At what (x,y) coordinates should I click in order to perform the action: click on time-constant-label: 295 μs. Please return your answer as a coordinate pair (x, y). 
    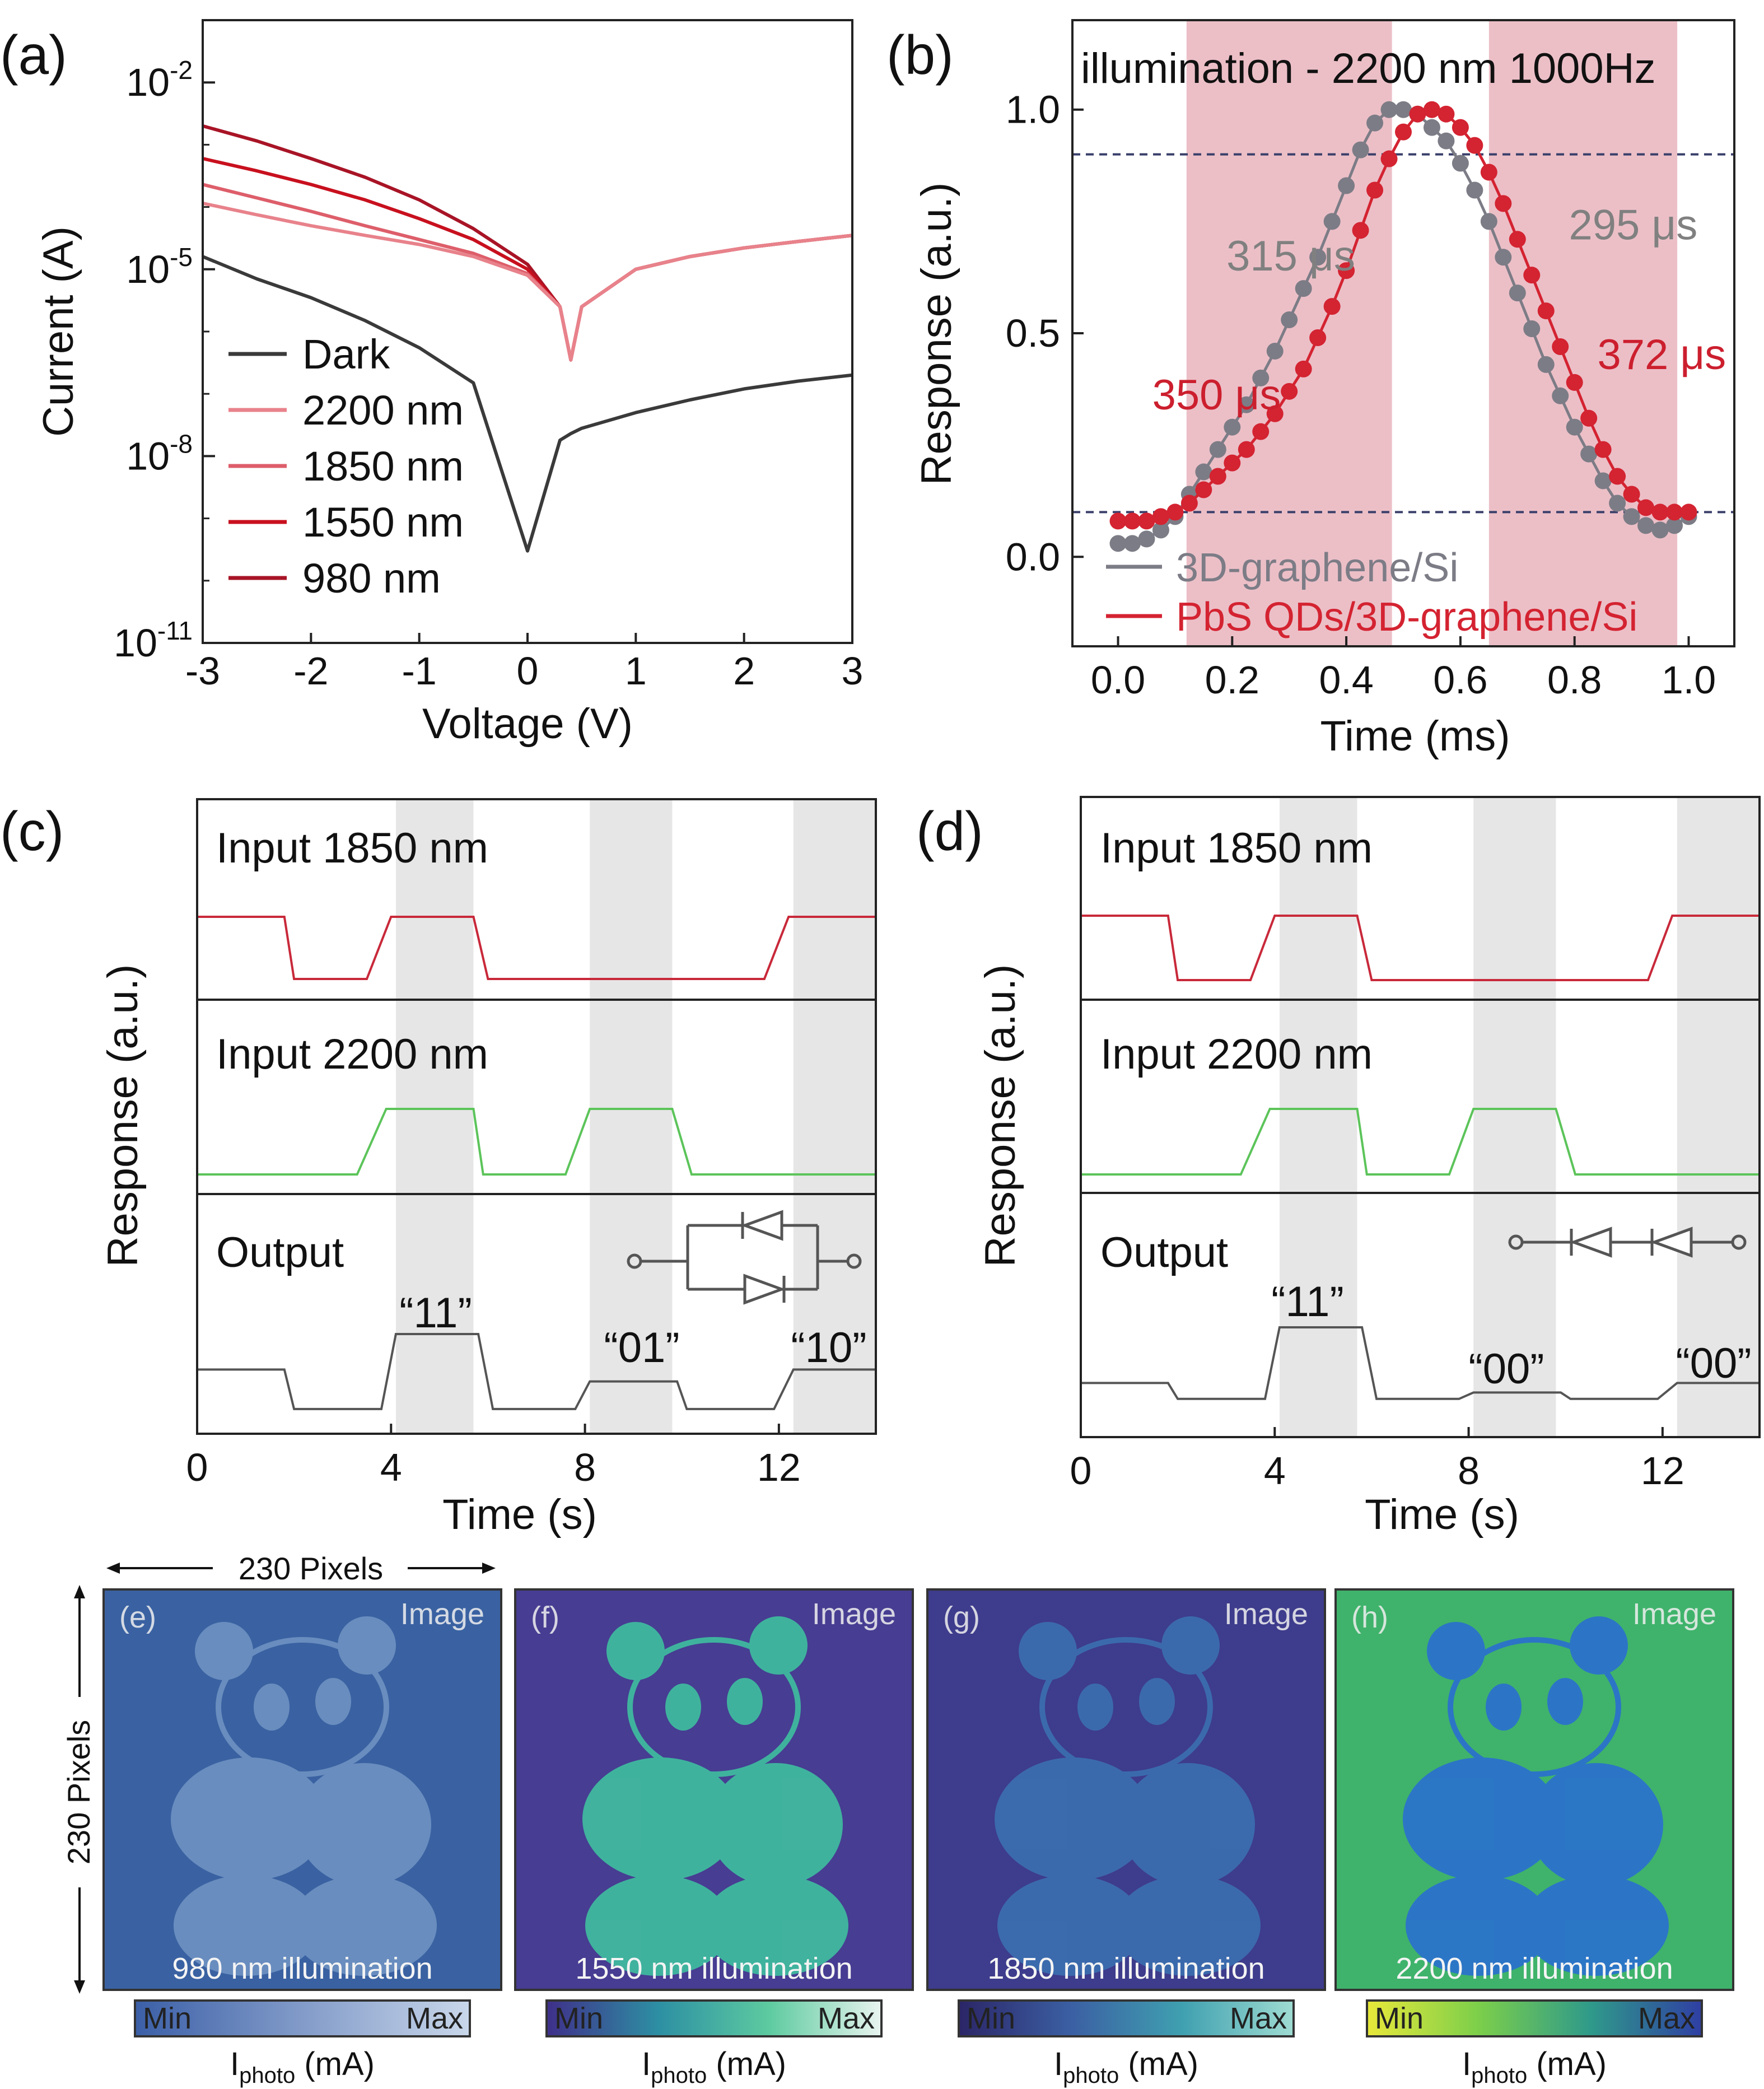
    Looking at the image, I should click on (1634, 225).